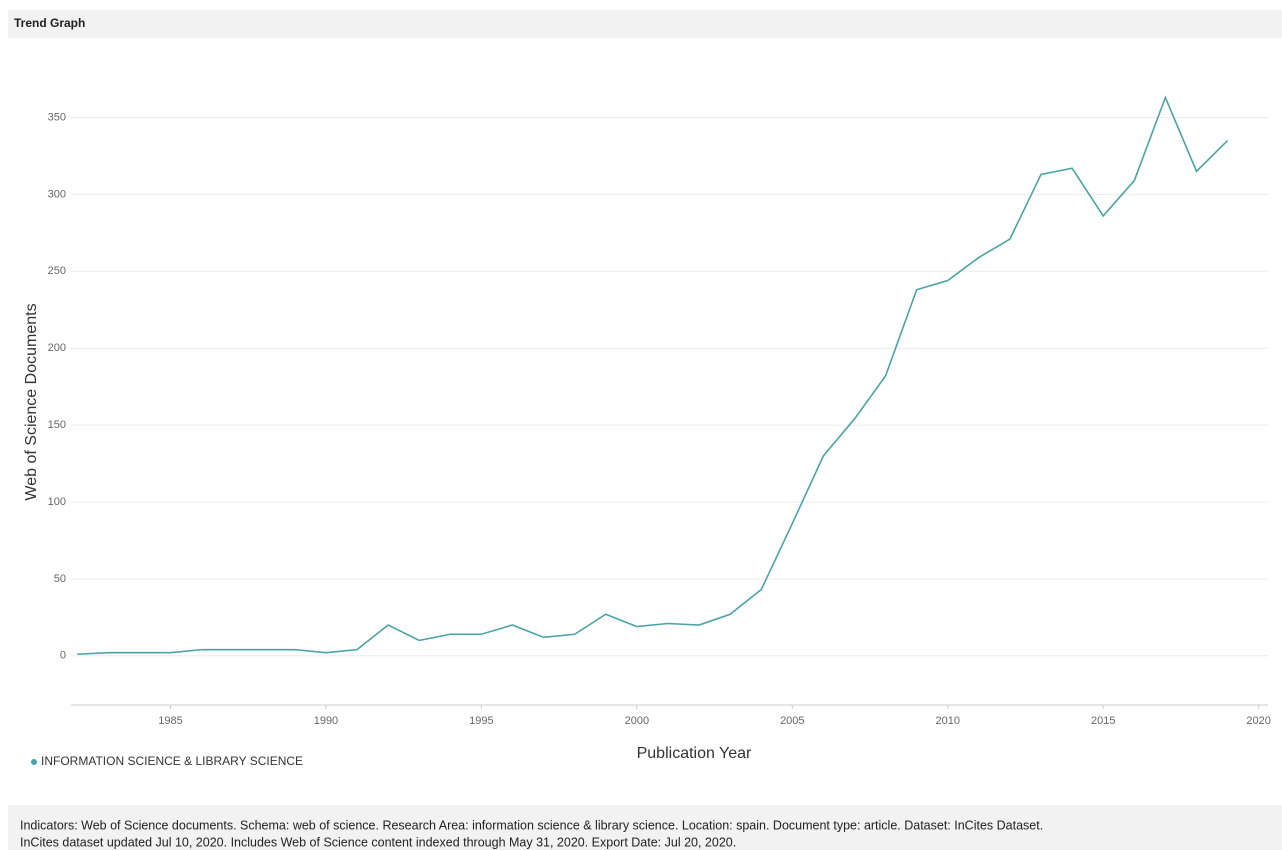  What do you see at coordinates (326, 721) in the screenshot?
I see `x-tick-label: 1990` at bounding box center [326, 721].